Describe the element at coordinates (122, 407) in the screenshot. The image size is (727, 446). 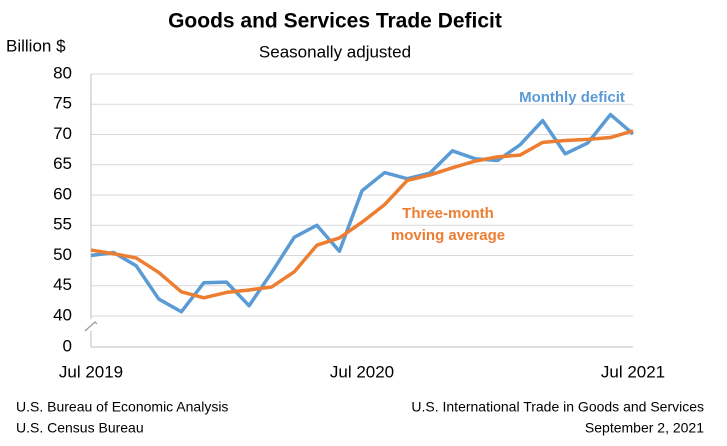
I see `source: U.S. Bureau of Economic Analysis` at that location.